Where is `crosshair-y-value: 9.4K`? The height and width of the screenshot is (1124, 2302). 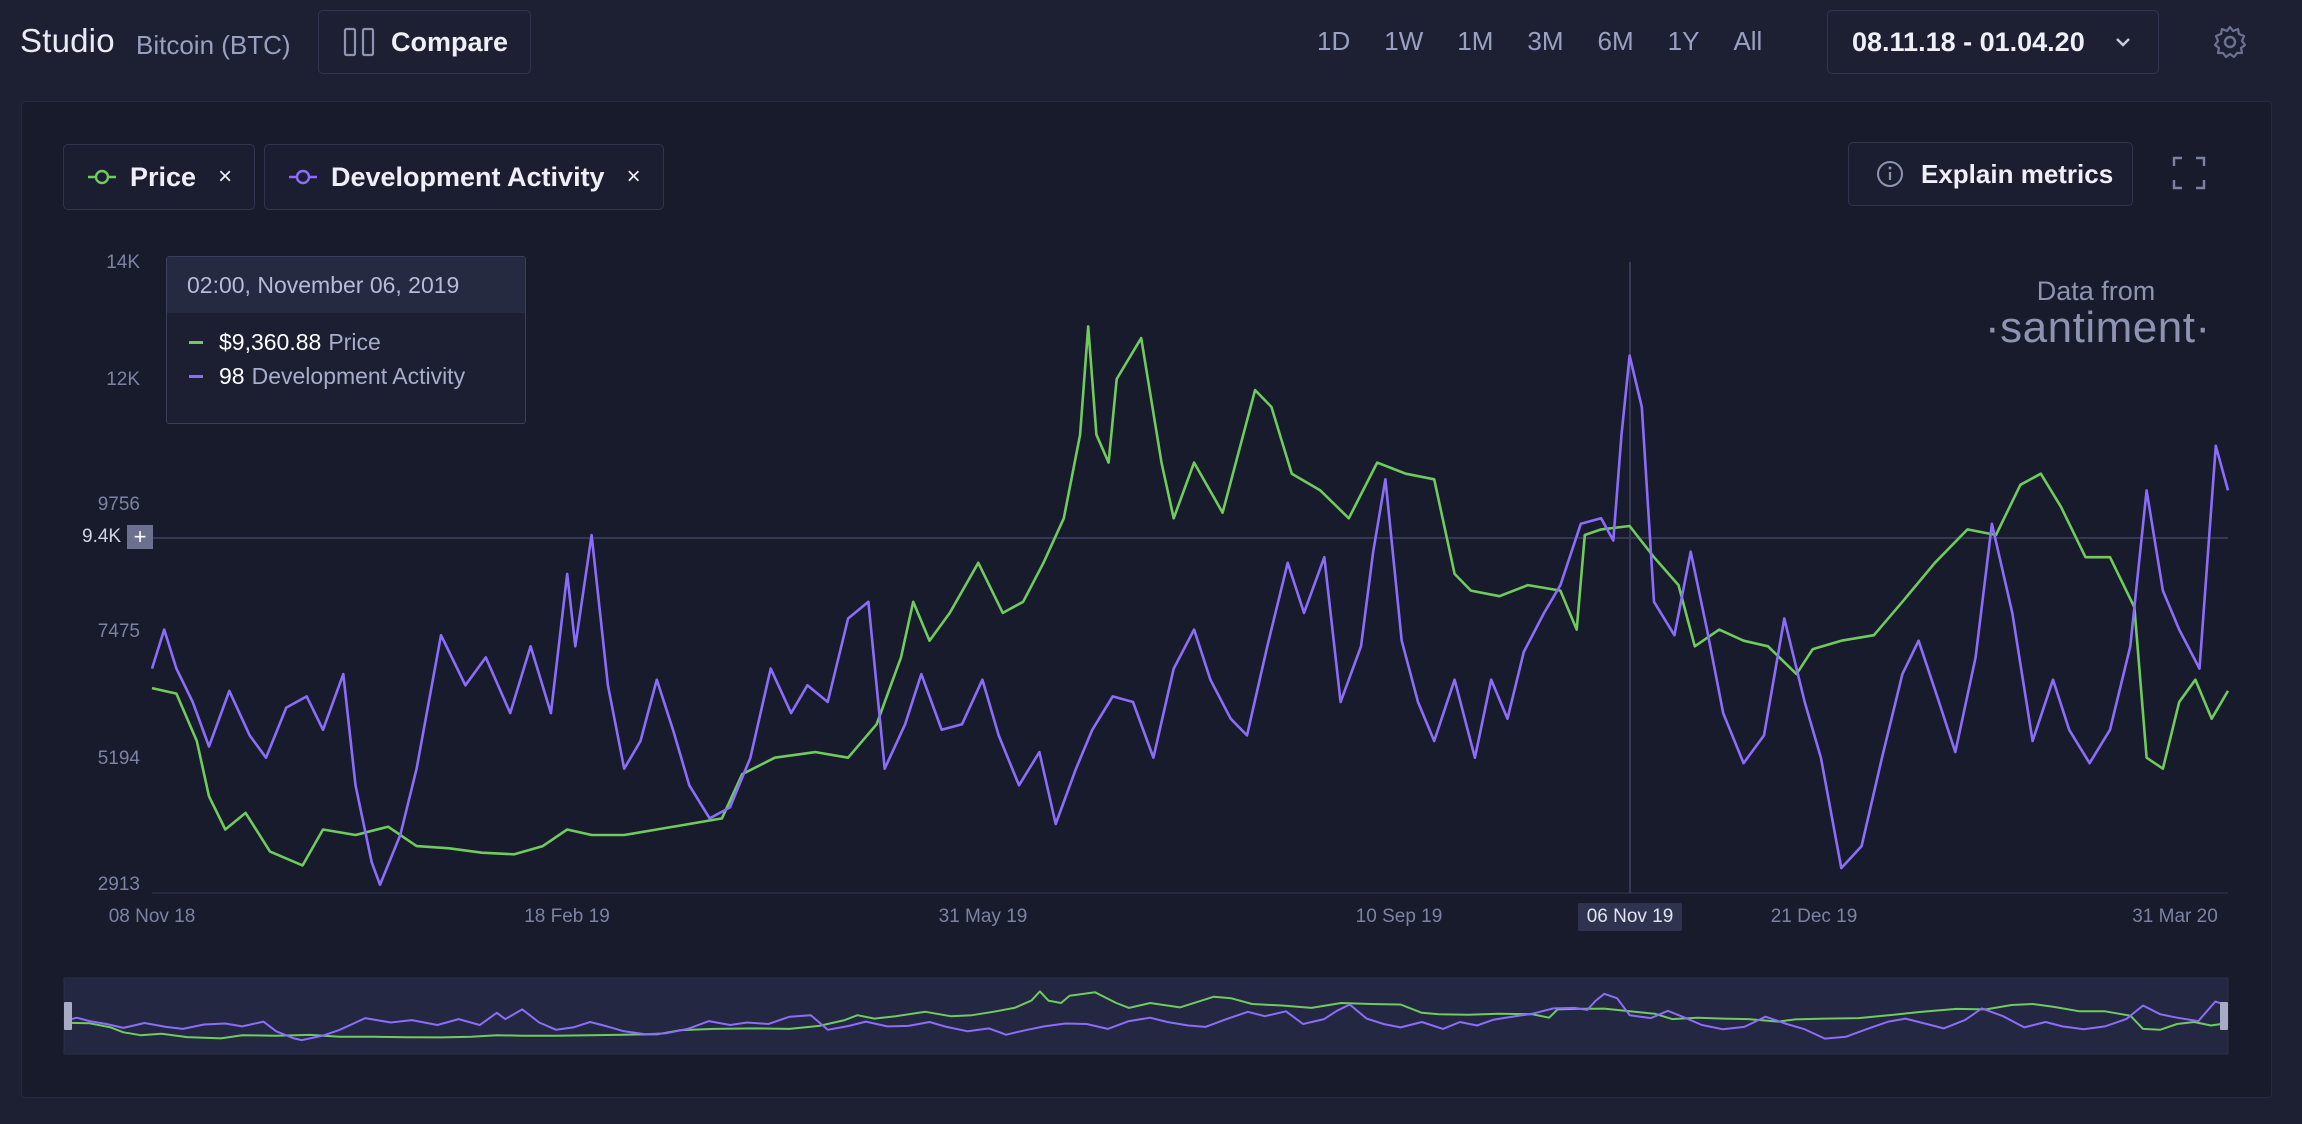 crosshair-y-value: 9.4K is located at coordinates (102, 536).